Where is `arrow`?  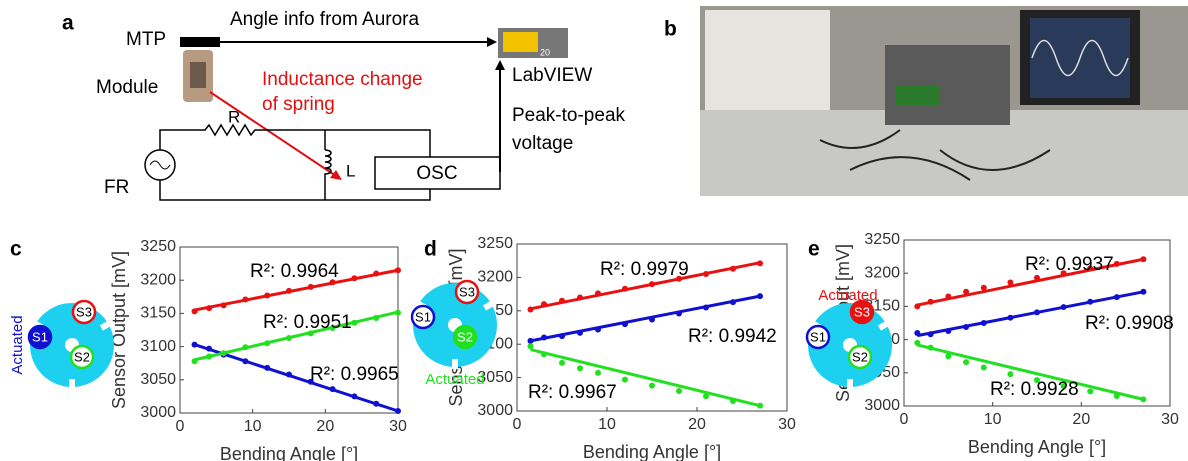
arrow is located at coordinates (273, 134).